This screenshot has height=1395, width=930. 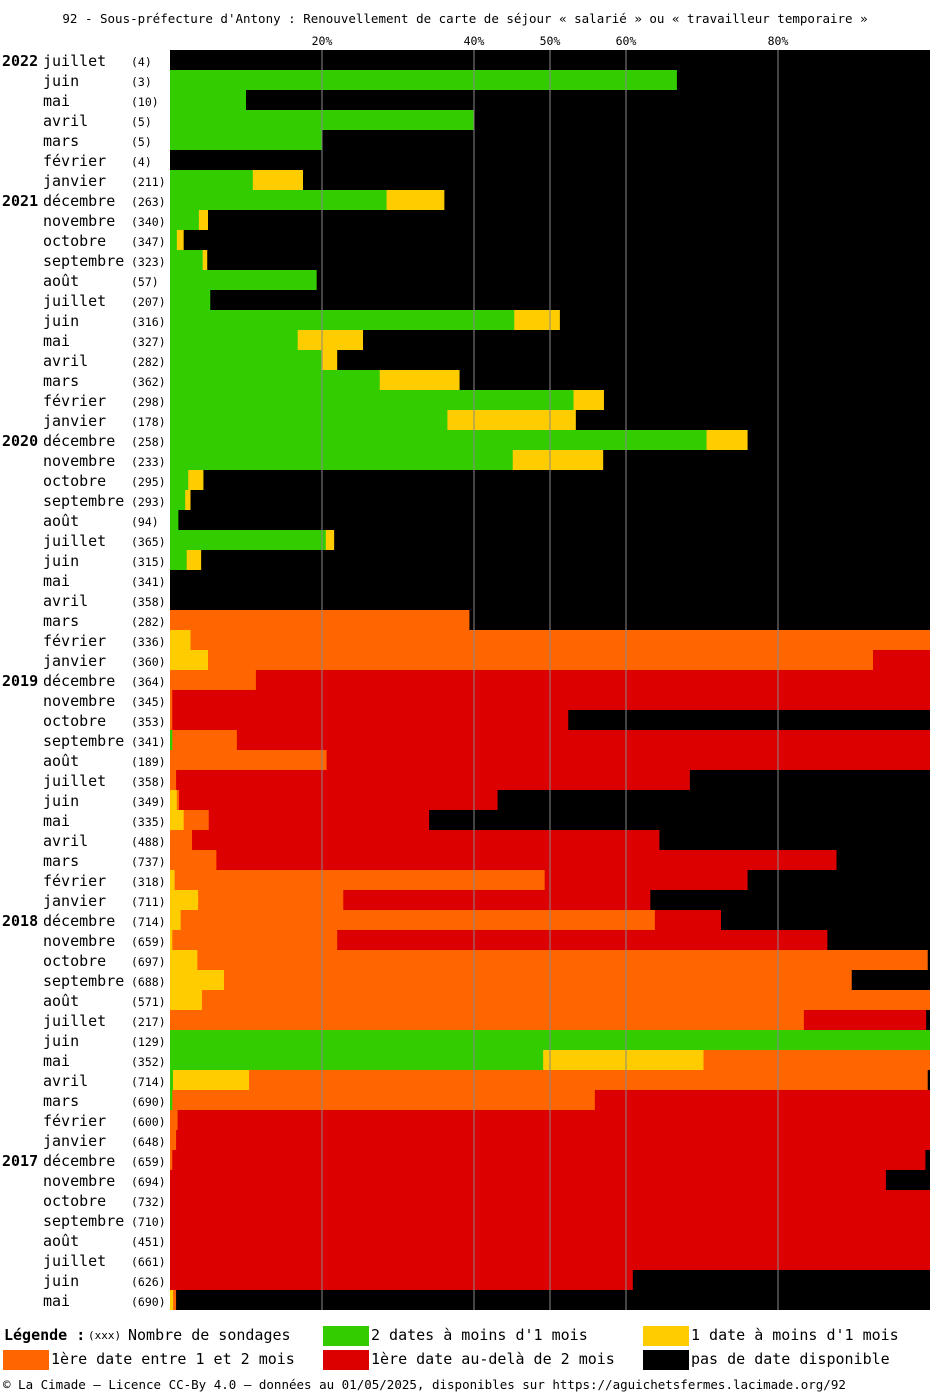 I want to click on legend-title: Légende :, so click(x=45, y=1335).